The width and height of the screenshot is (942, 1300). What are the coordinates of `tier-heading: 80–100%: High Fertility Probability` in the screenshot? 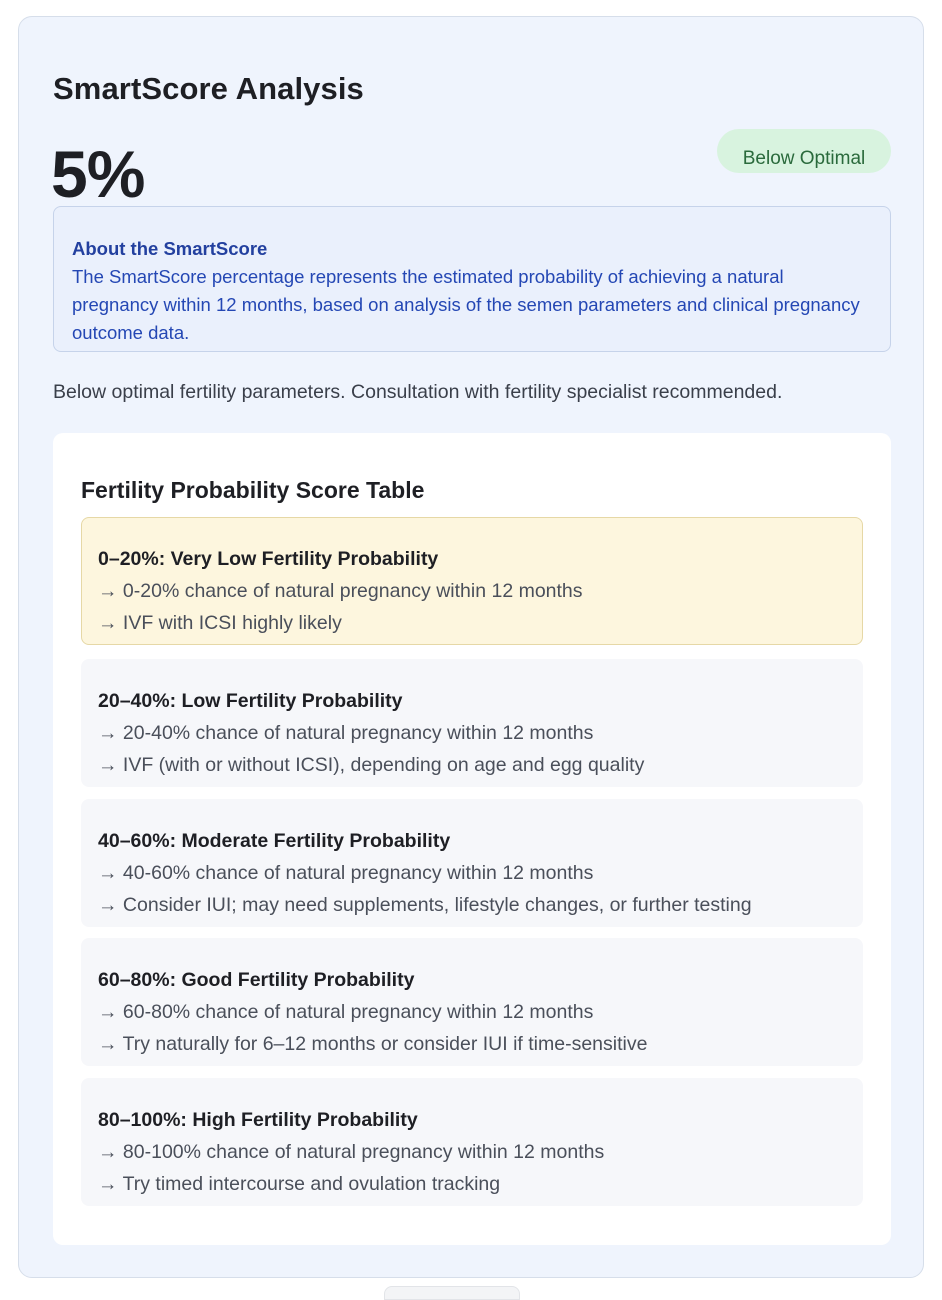 It's located at (258, 1120).